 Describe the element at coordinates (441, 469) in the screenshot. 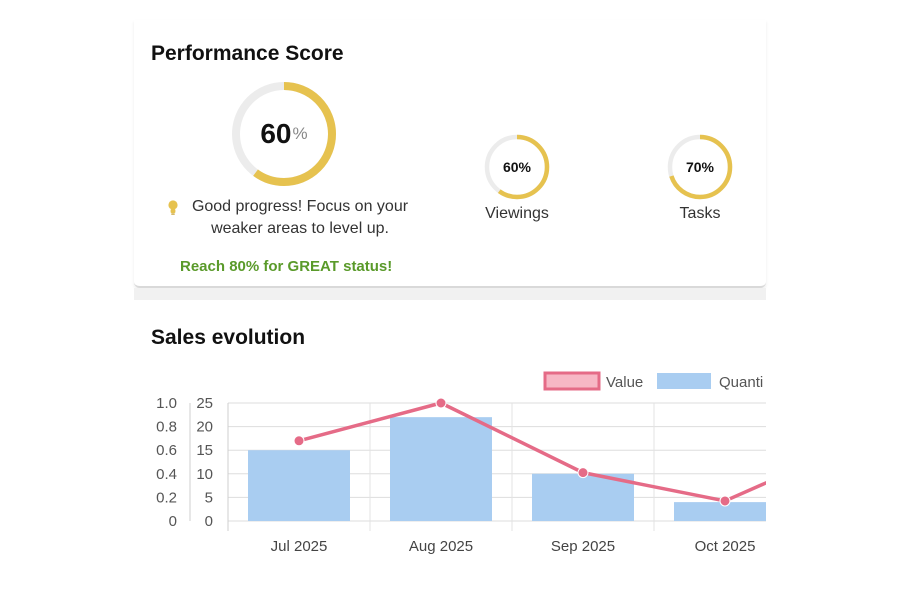

I see `bar-aug-2025` at that location.